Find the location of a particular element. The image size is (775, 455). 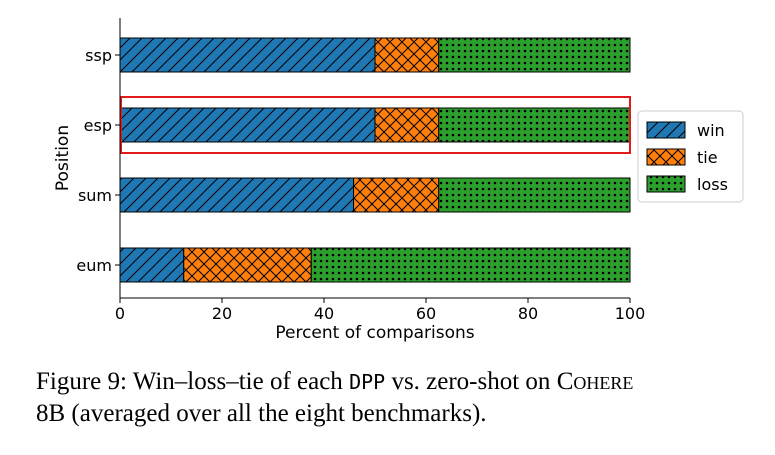

legend: win tie loss is located at coordinates (690, 156).